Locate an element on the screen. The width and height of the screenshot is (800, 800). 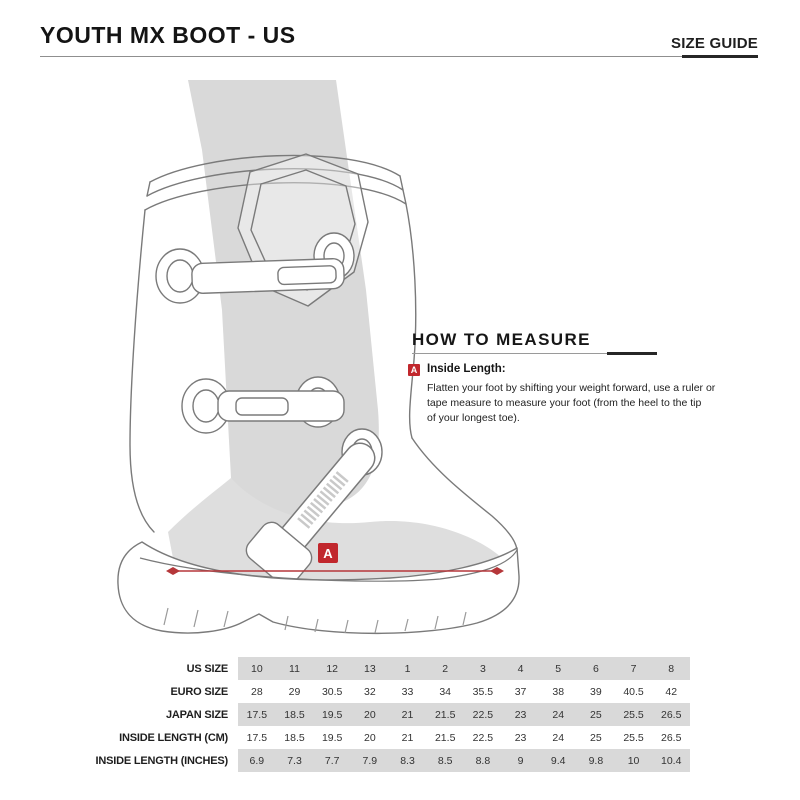
size-cell: 30.5 is located at coordinates (332, 691).